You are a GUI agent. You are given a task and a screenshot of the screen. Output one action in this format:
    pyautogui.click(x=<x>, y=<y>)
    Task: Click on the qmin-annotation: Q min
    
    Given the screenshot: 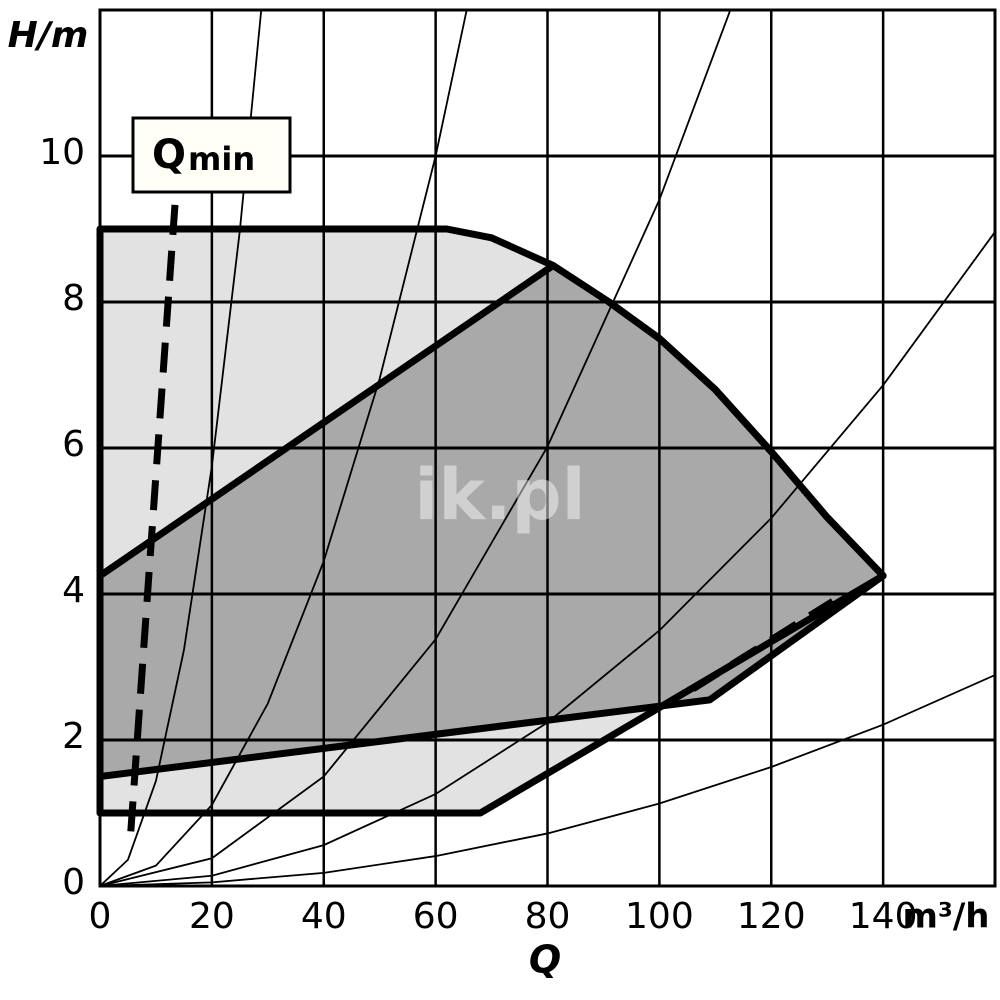 What is the action you would take?
    pyautogui.click(x=211, y=155)
    